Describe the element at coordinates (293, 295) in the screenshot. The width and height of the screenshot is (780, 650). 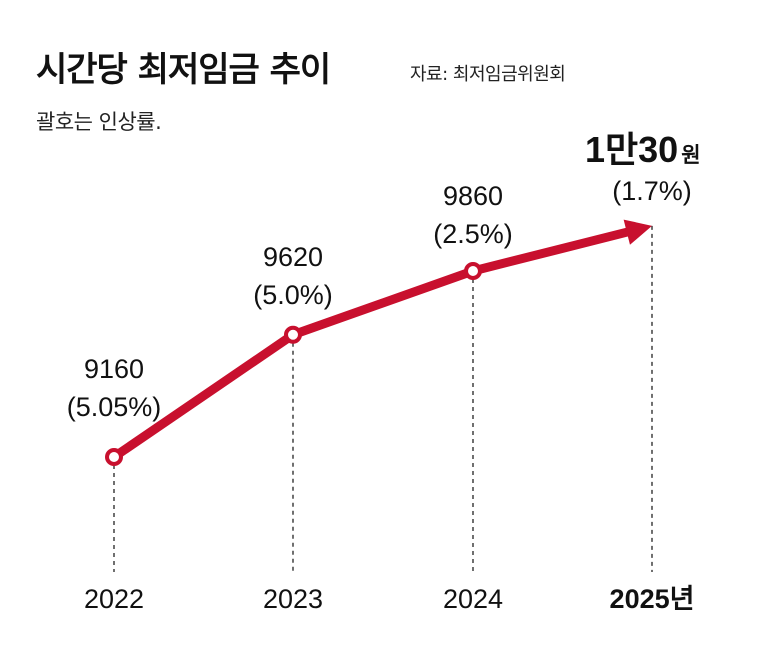
I see `rate-label: (5.0%)` at that location.